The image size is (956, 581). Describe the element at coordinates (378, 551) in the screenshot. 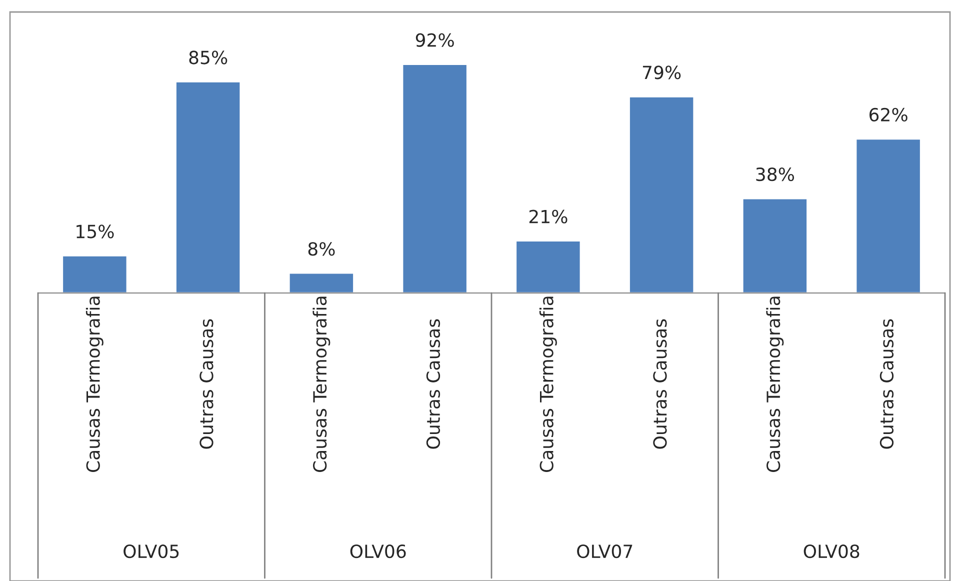

I see `text: OLV06` at that location.